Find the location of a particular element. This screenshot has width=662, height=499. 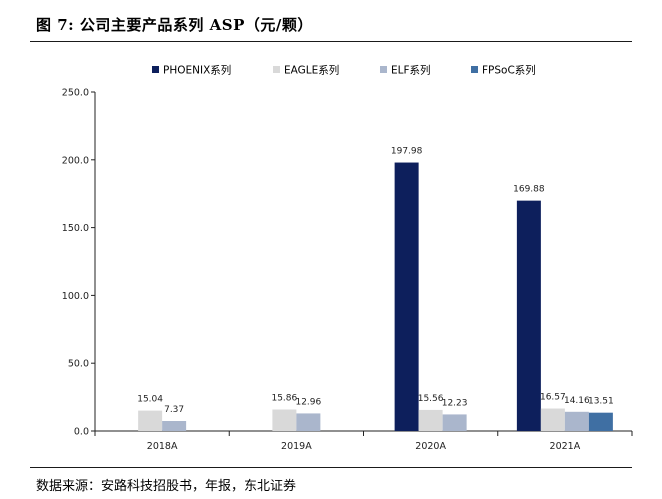

legend-label: ELF系列 is located at coordinates (411, 70).